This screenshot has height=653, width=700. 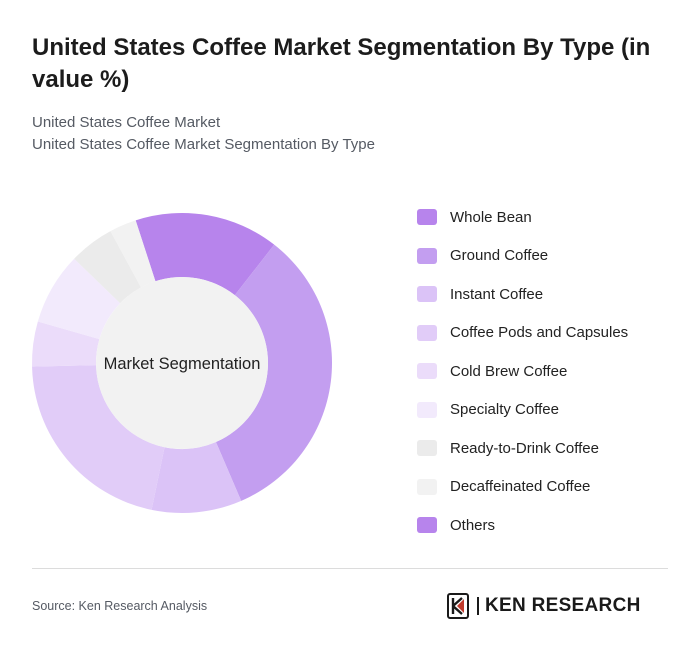 What do you see at coordinates (473, 525) in the screenshot?
I see `legend-label: Others` at bounding box center [473, 525].